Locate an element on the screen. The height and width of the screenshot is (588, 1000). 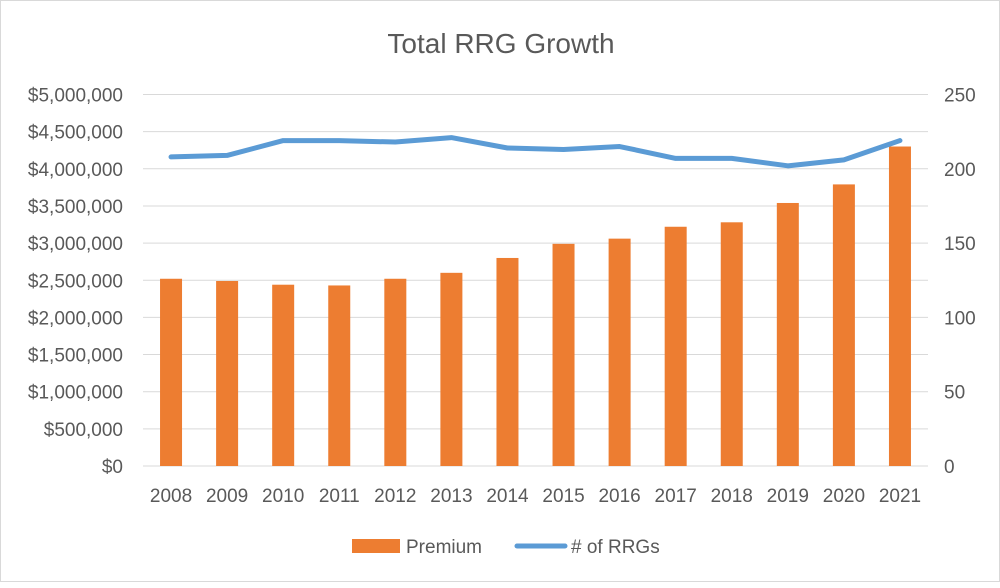
bar-premium-2016 is located at coordinates (620, 352).